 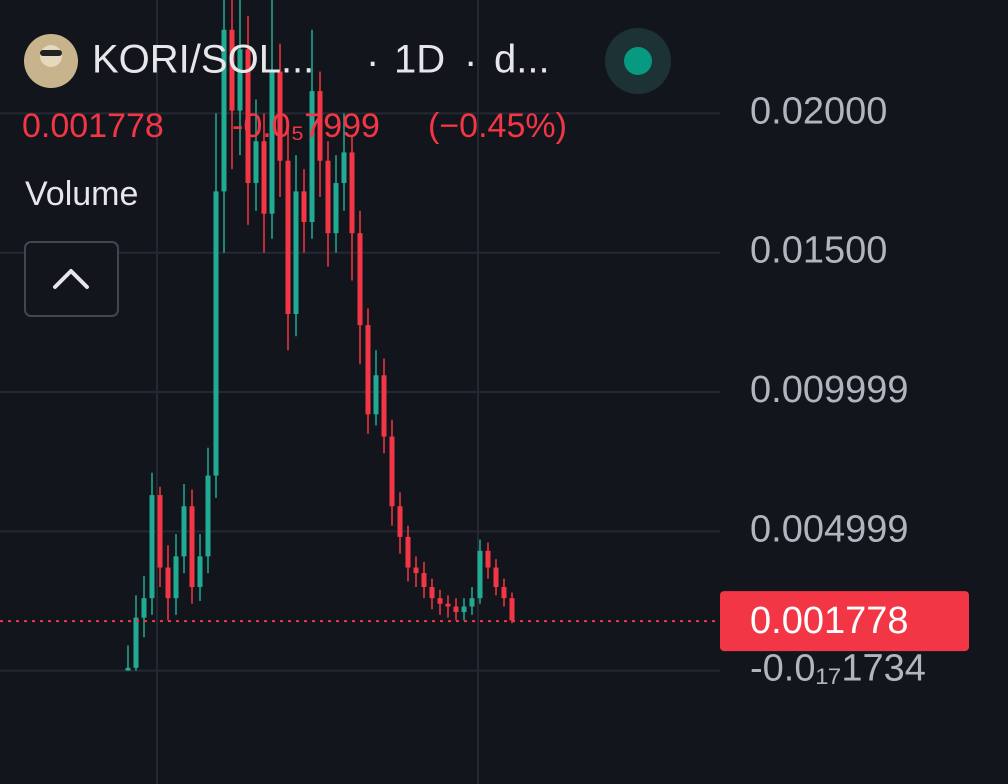 I want to click on last-price-tag, so click(x=844, y=621).